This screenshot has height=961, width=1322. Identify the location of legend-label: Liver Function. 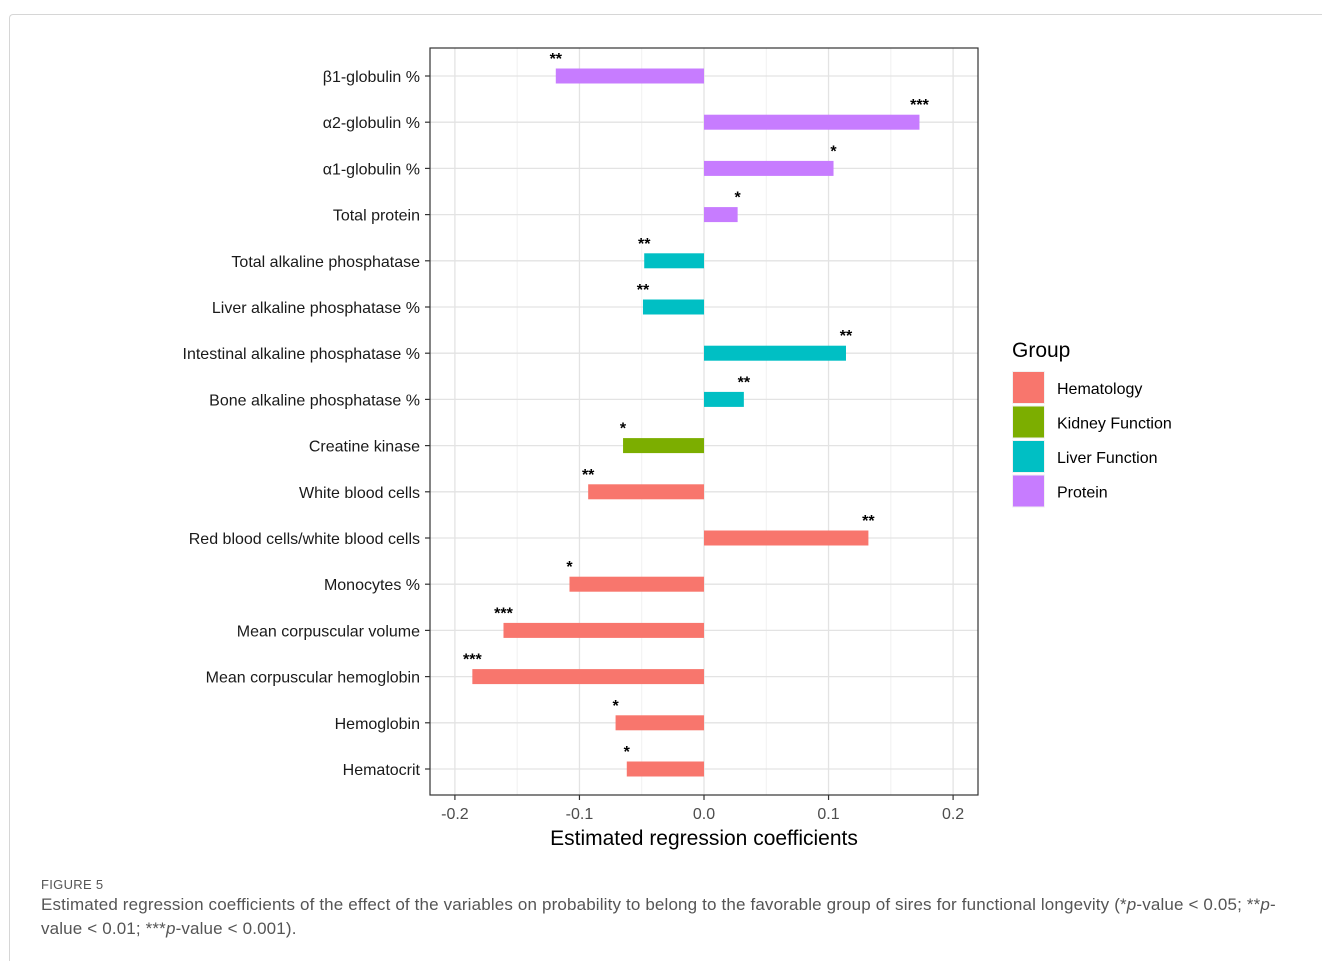
(1107, 458).